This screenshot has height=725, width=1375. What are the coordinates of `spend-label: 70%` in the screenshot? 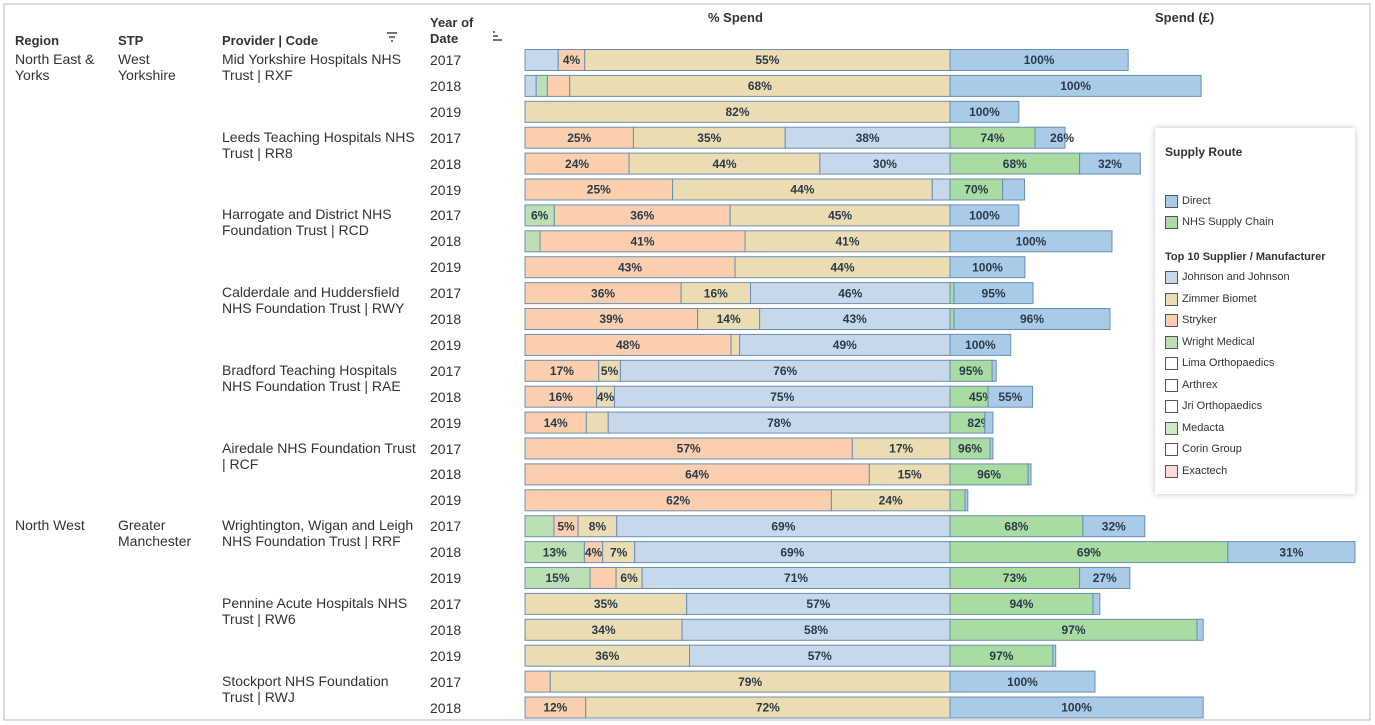 It's located at (976, 190).